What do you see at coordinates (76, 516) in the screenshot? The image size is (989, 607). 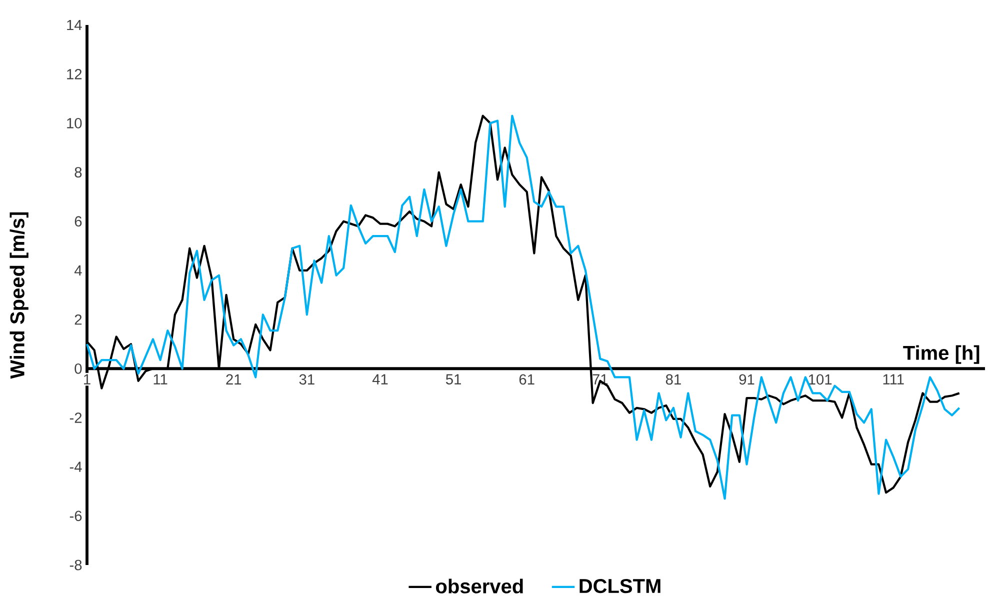 I see `y-tick-label: -6` at bounding box center [76, 516].